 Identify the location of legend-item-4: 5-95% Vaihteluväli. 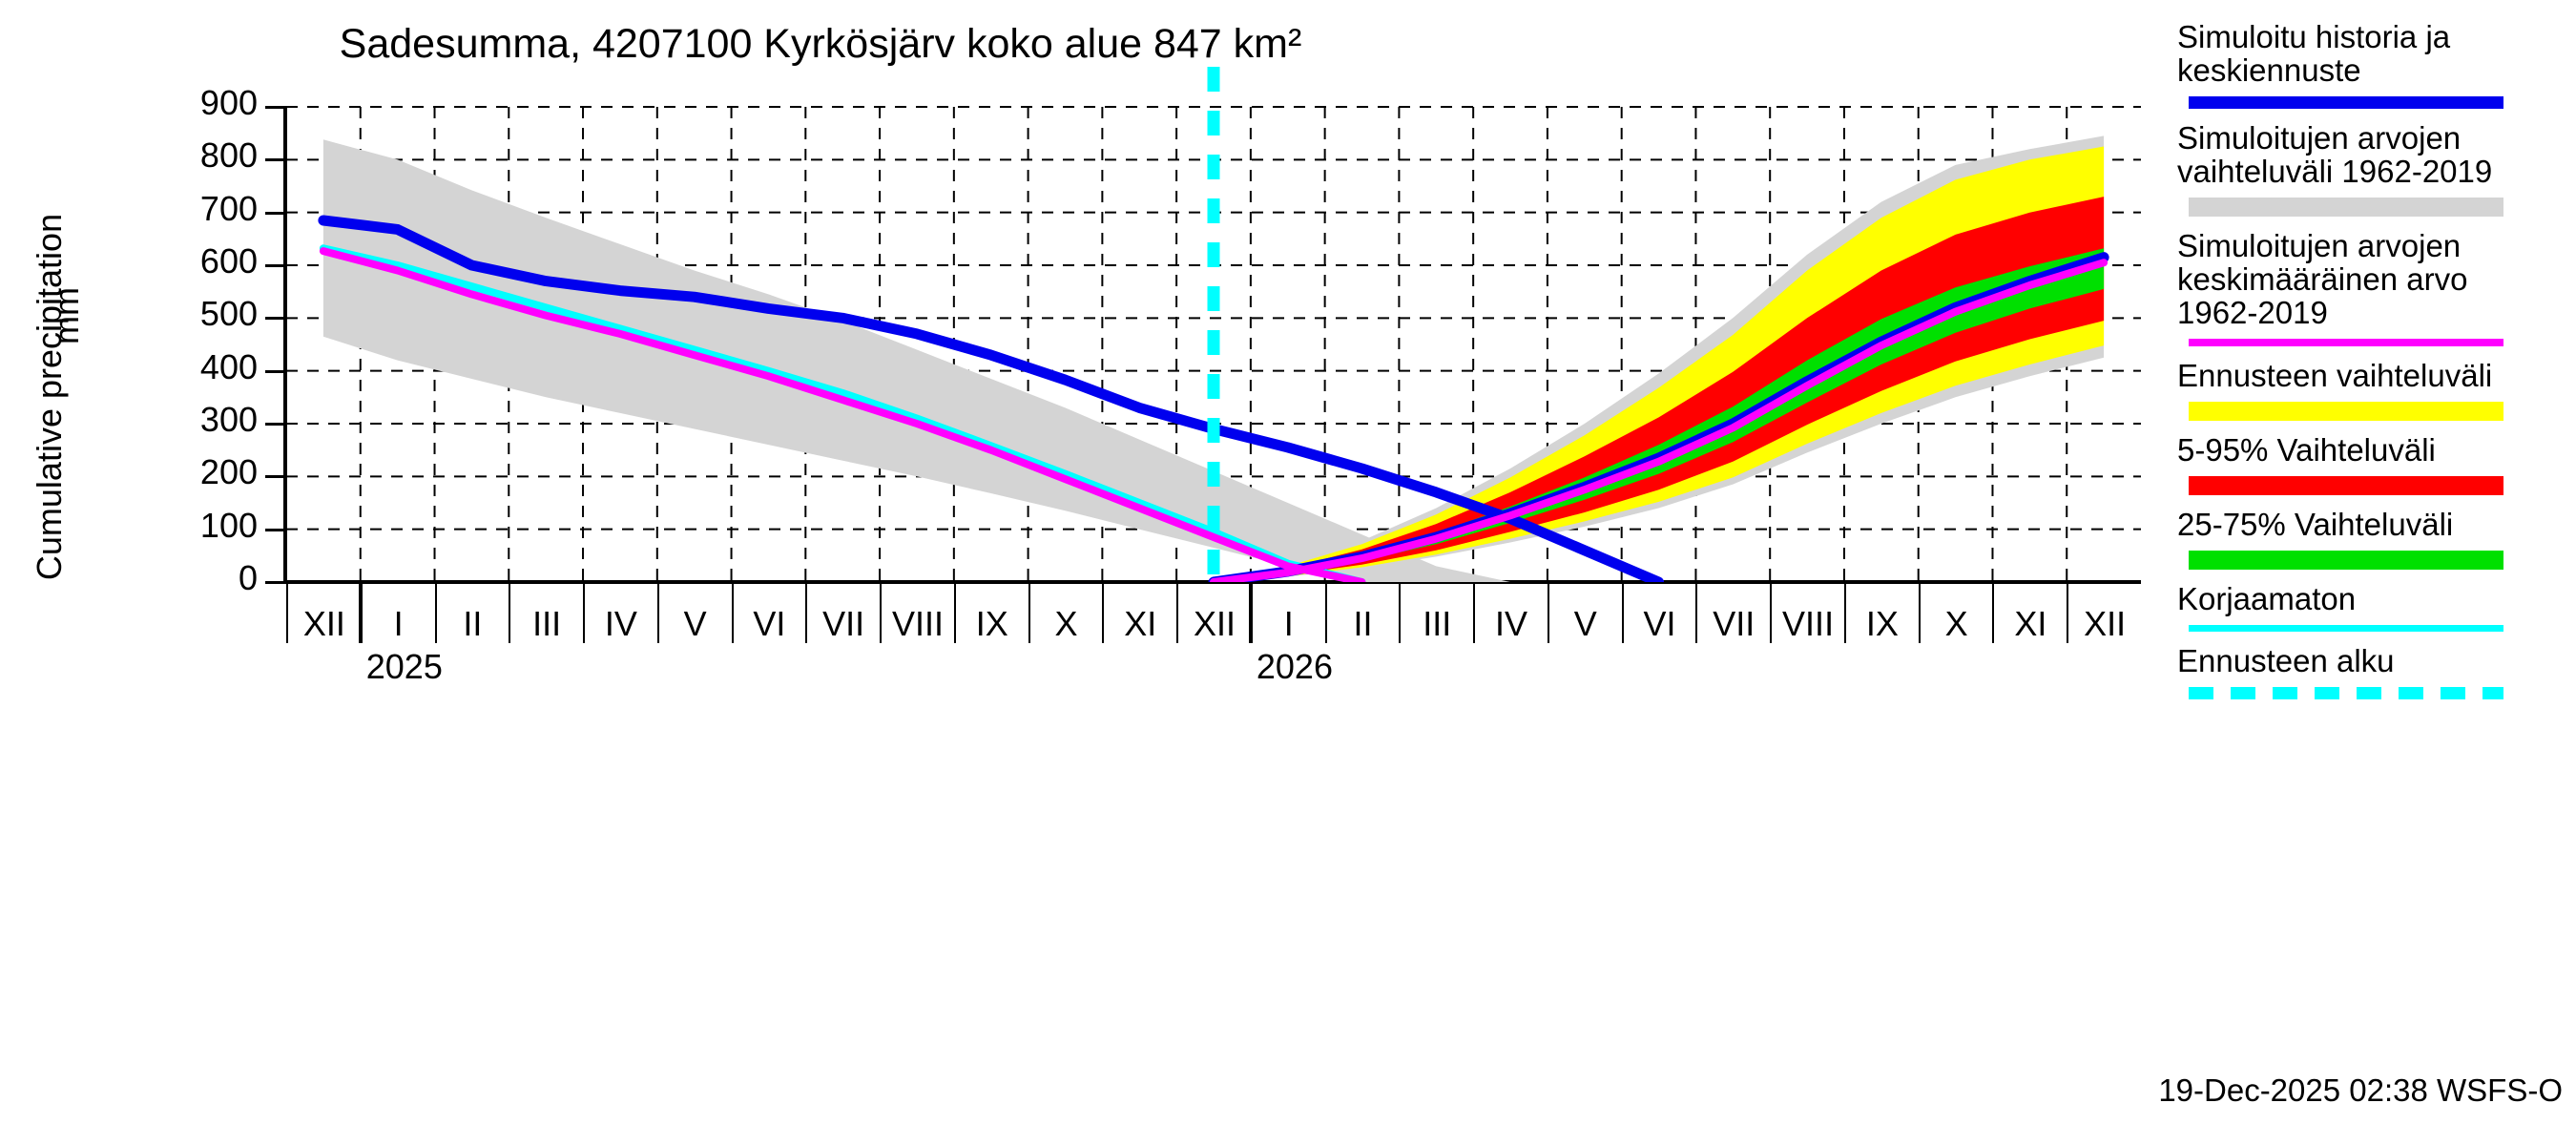
(2372, 463).